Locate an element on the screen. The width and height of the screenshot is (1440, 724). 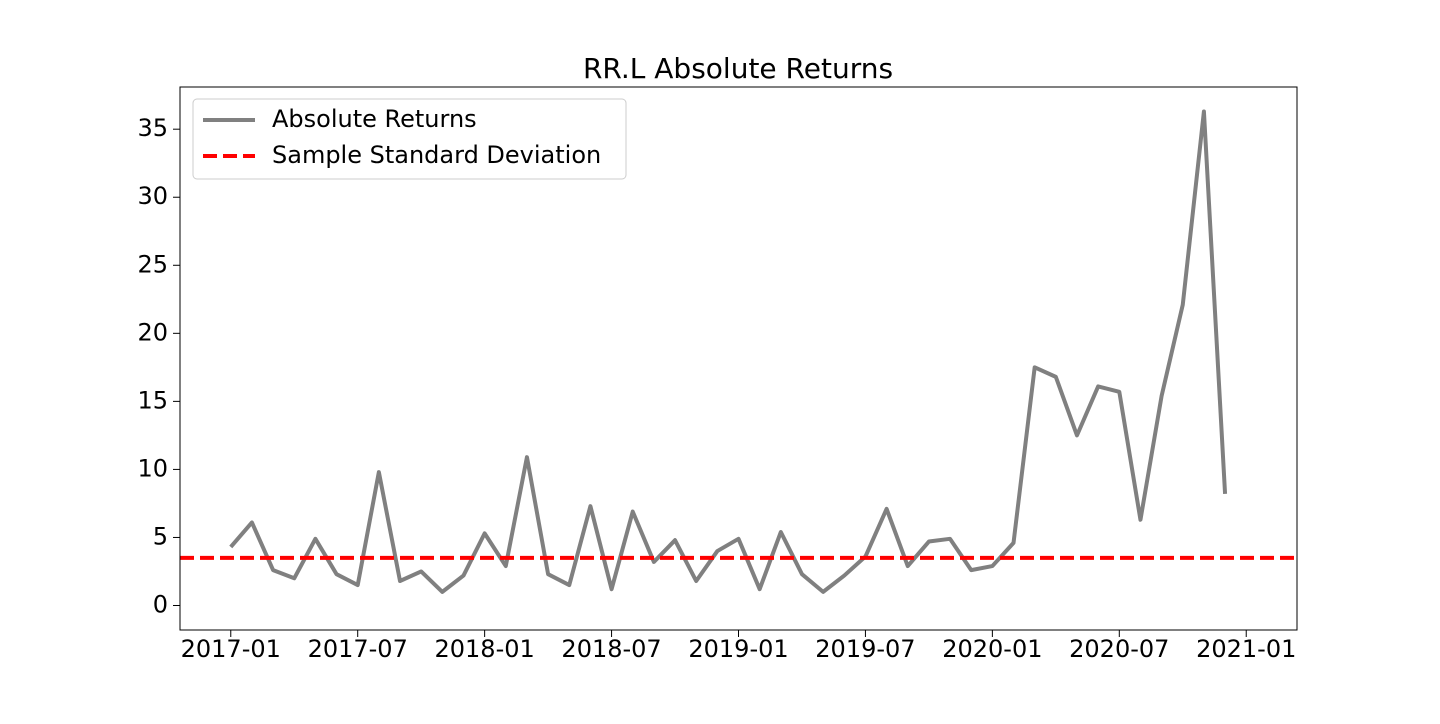
y-tick-label: 5 is located at coordinates (160, 536).